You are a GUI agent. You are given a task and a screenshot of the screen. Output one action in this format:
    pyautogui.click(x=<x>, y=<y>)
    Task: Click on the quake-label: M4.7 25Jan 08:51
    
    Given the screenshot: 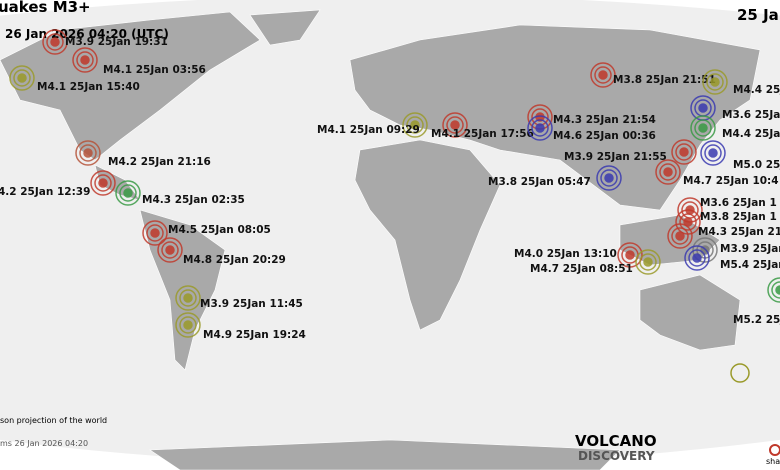 What is the action you would take?
    pyautogui.click(x=581, y=269)
    